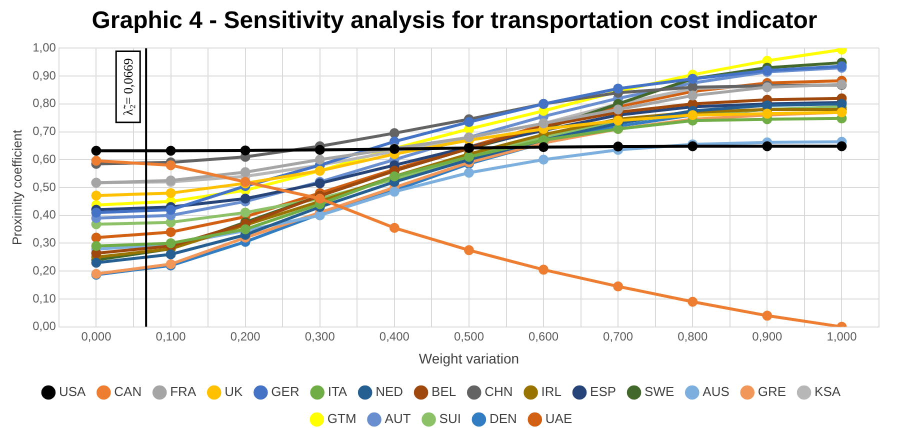  I want to click on x-tick-label: 0,200, so click(245, 336).